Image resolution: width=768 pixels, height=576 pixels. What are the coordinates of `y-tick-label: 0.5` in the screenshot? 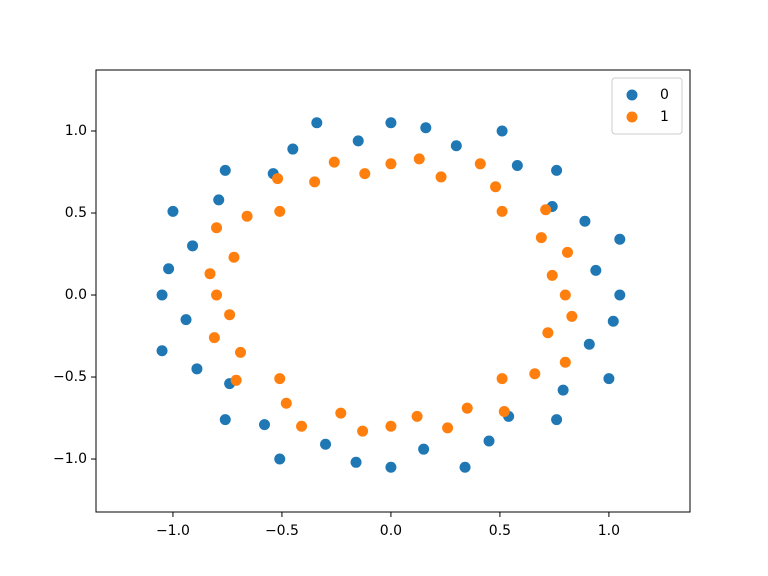 It's located at (76, 213).